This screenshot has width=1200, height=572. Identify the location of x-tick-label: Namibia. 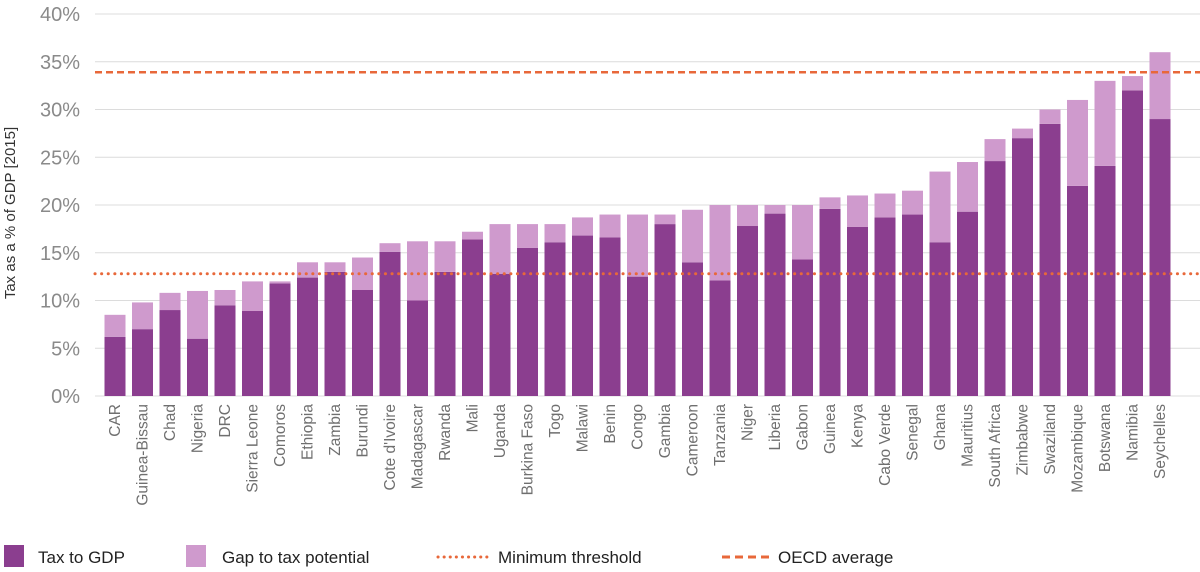
(1133, 432).